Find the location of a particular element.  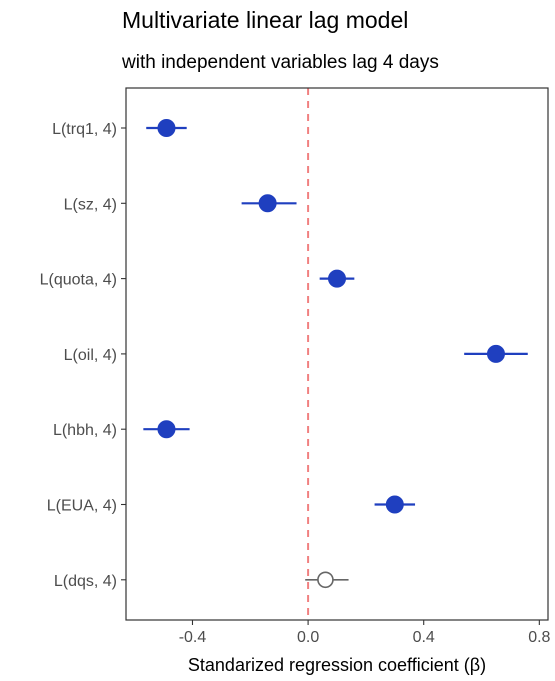

y-axis-tick-label: L(sz, 4) is located at coordinates (90, 204).